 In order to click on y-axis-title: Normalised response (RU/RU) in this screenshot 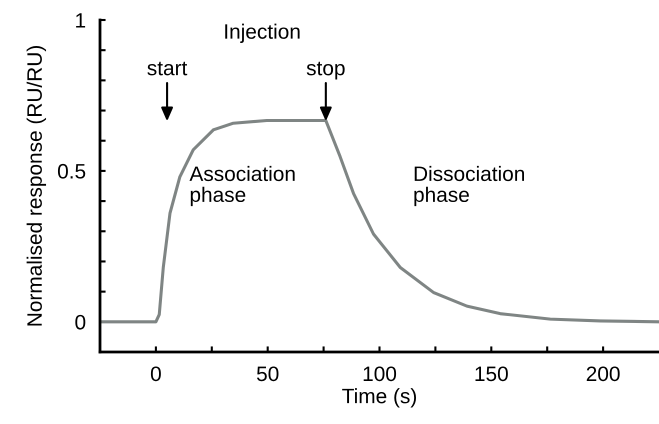, I will do `click(36, 186)`.